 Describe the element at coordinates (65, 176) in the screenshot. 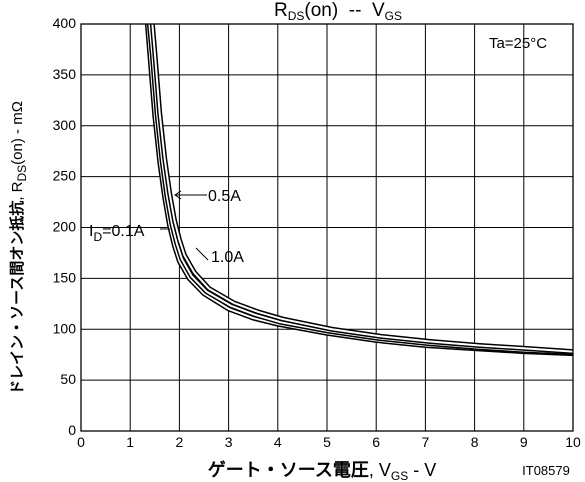

I see `y-tick-label: 250` at that location.